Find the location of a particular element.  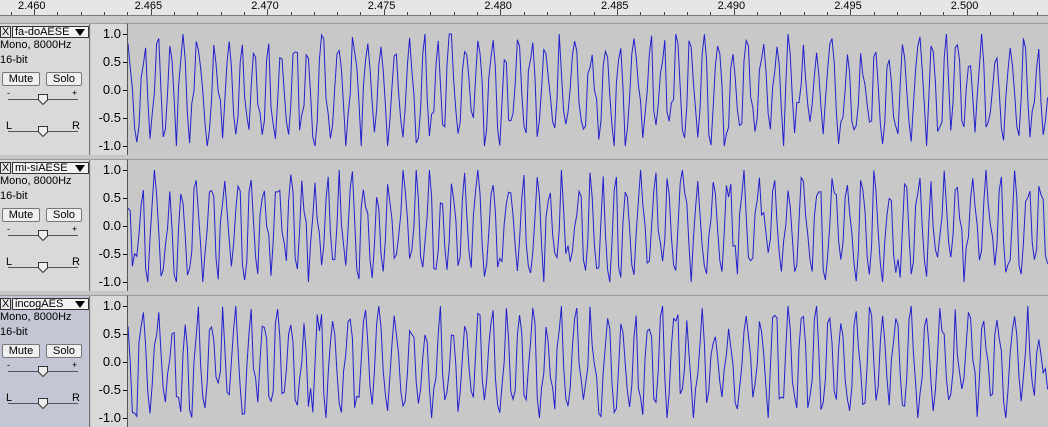

ruler-label: 2.495 is located at coordinates (848, 6).